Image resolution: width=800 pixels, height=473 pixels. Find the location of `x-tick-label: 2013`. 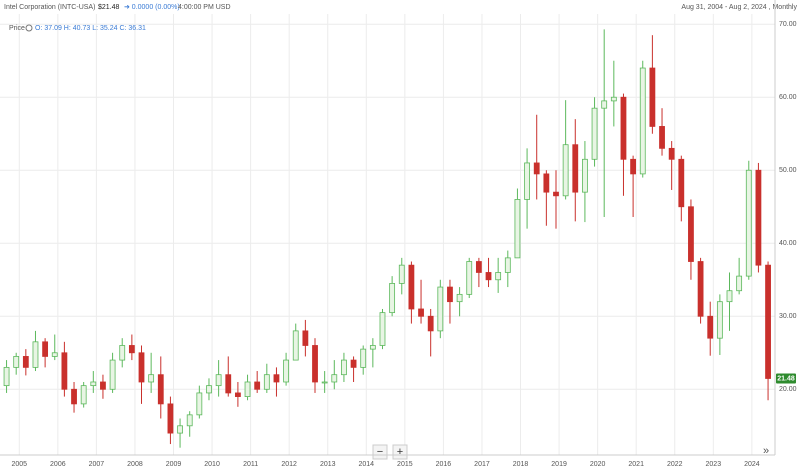

x-tick-label: 2013 is located at coordinates (328, 464).